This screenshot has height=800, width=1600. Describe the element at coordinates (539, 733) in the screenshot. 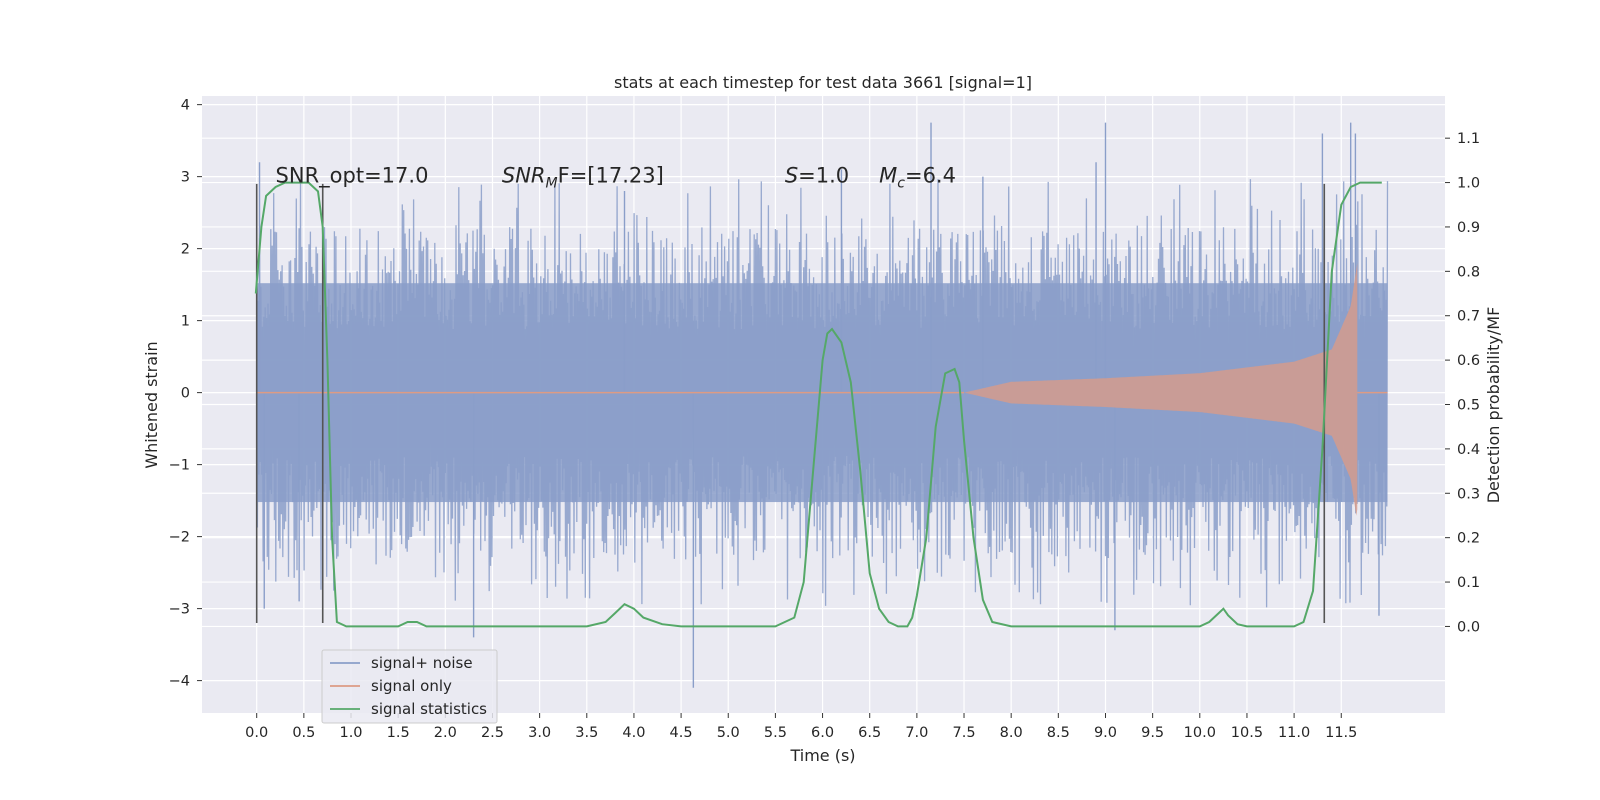

I see `x-tick-label: 3.0` at that location.